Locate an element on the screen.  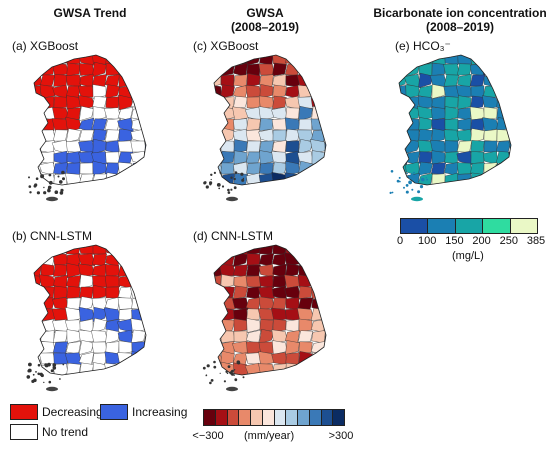
hco3-tick-label: 100 is located at coordinates (427, 241).